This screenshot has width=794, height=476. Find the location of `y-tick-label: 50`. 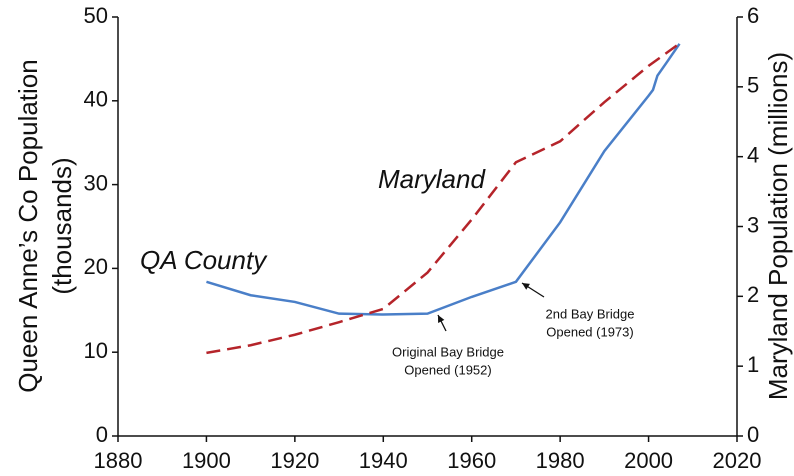

y-tick-label: 50 is located at coordinates (96, 15).